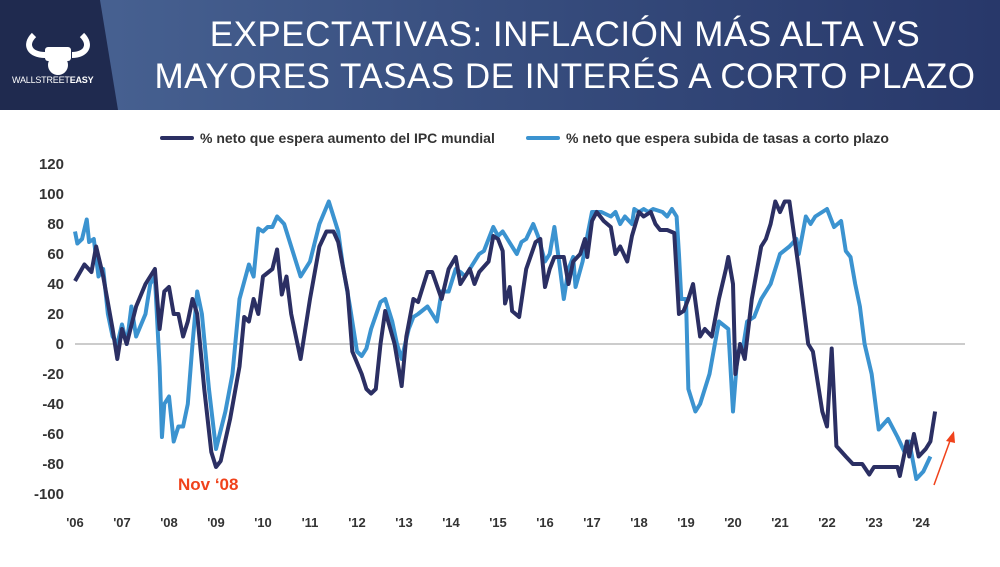  I want to click on logo-panel: WALLSTREETEASY, so click(59, 55).